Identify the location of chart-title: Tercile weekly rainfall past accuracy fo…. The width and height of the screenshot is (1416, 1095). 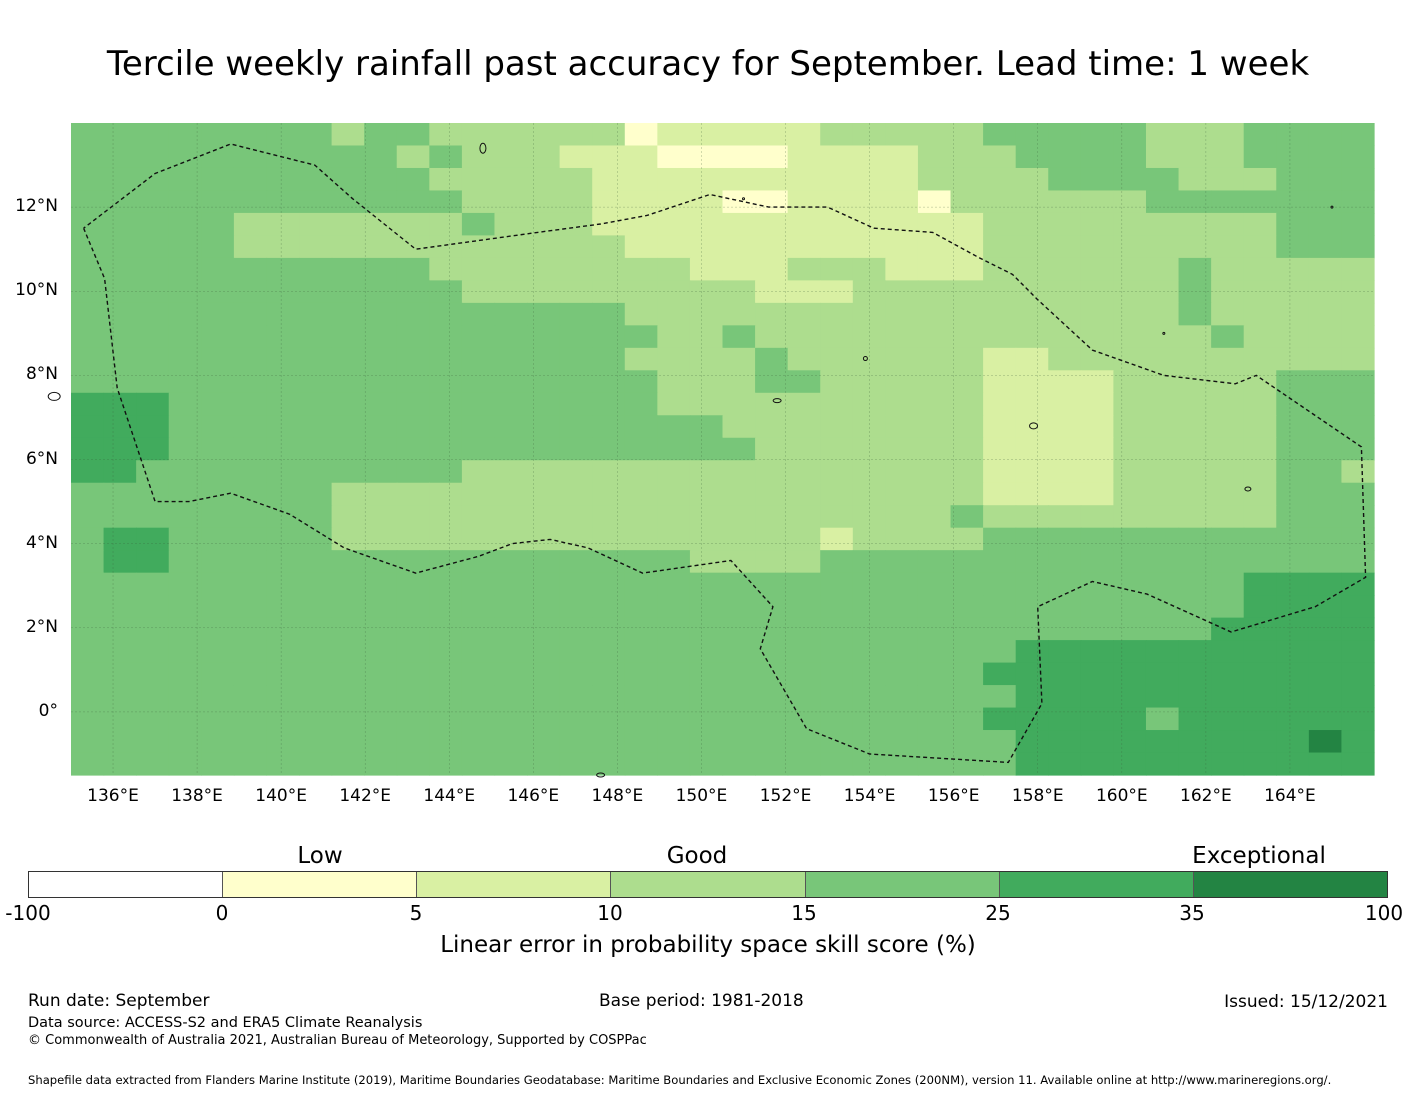
(708, 64).